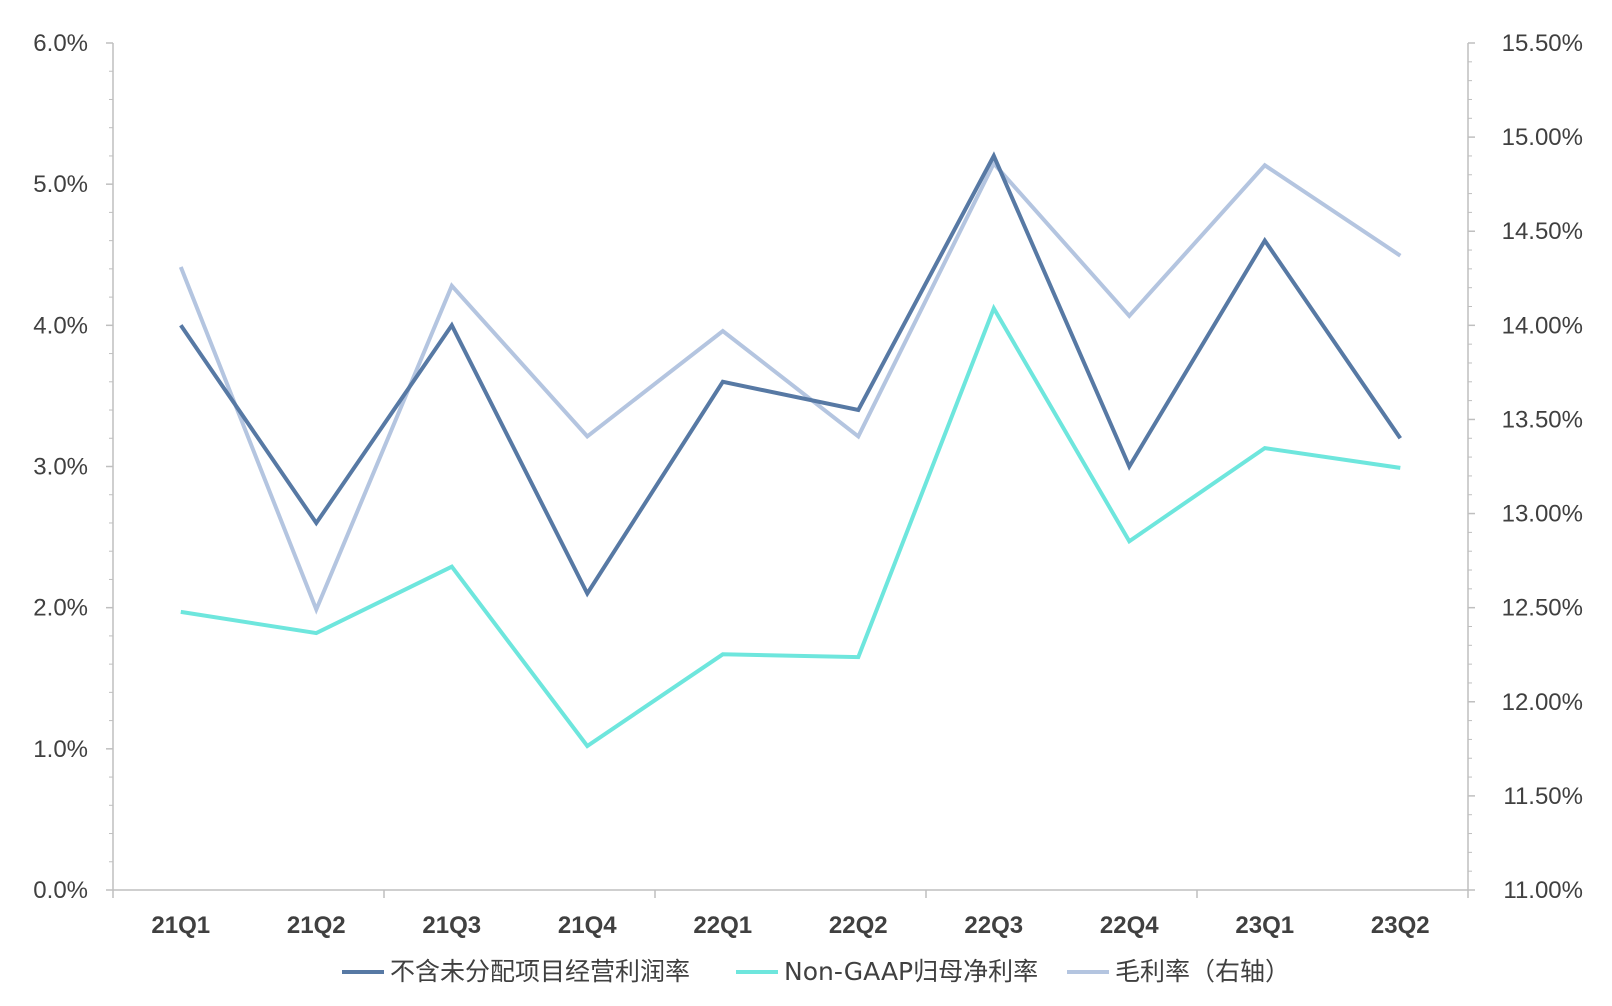 The width and height of the screenshot is (1612, 1006). What do you see at coordinates (722, 925) in the screenshot?
I see `x-tick-label: 22Q1` at bounding box center [722, 925].